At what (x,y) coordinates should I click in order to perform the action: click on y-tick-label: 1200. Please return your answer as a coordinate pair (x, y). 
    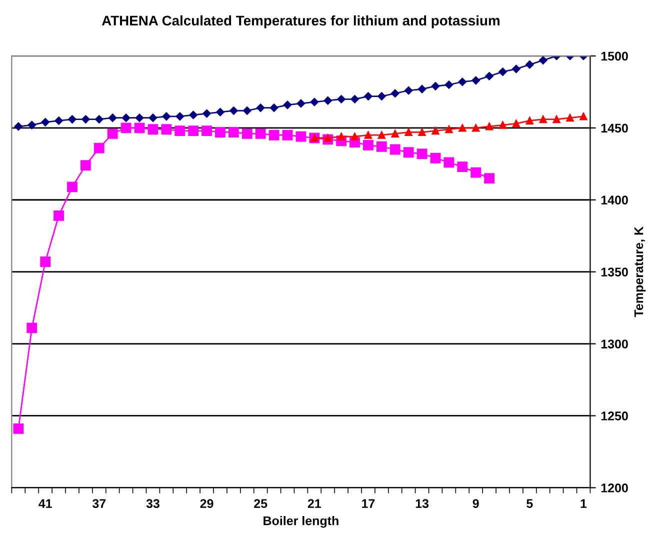
    Looking at the image, I should click on (614, 487).